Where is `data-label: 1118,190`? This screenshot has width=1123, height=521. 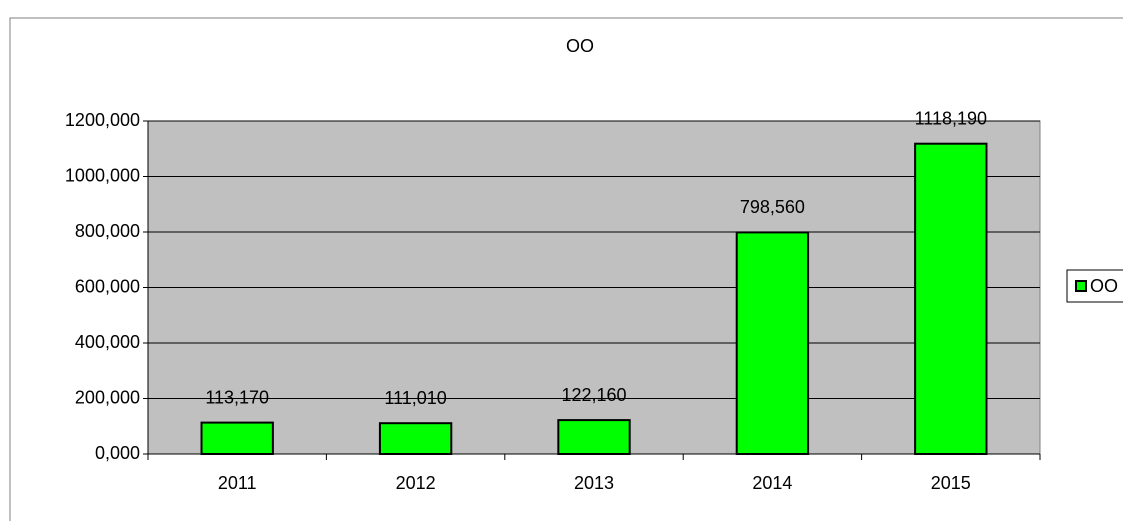
data-label: 1118,190 is located at coordinates (951, 118).